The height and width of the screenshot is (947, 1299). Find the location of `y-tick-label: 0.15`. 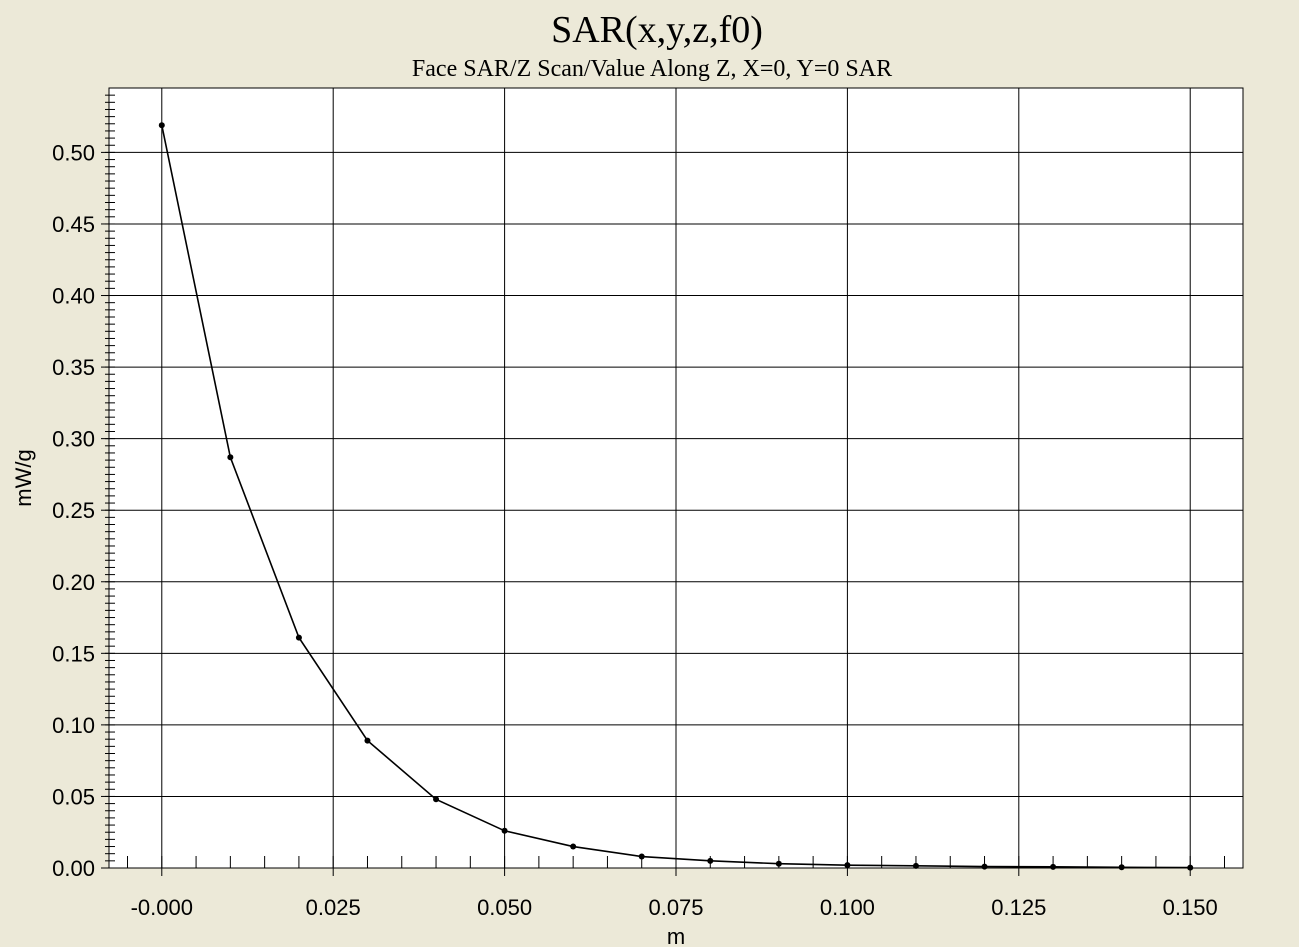

y-tick-label: 0.15 is located at coordinates (73, 653).